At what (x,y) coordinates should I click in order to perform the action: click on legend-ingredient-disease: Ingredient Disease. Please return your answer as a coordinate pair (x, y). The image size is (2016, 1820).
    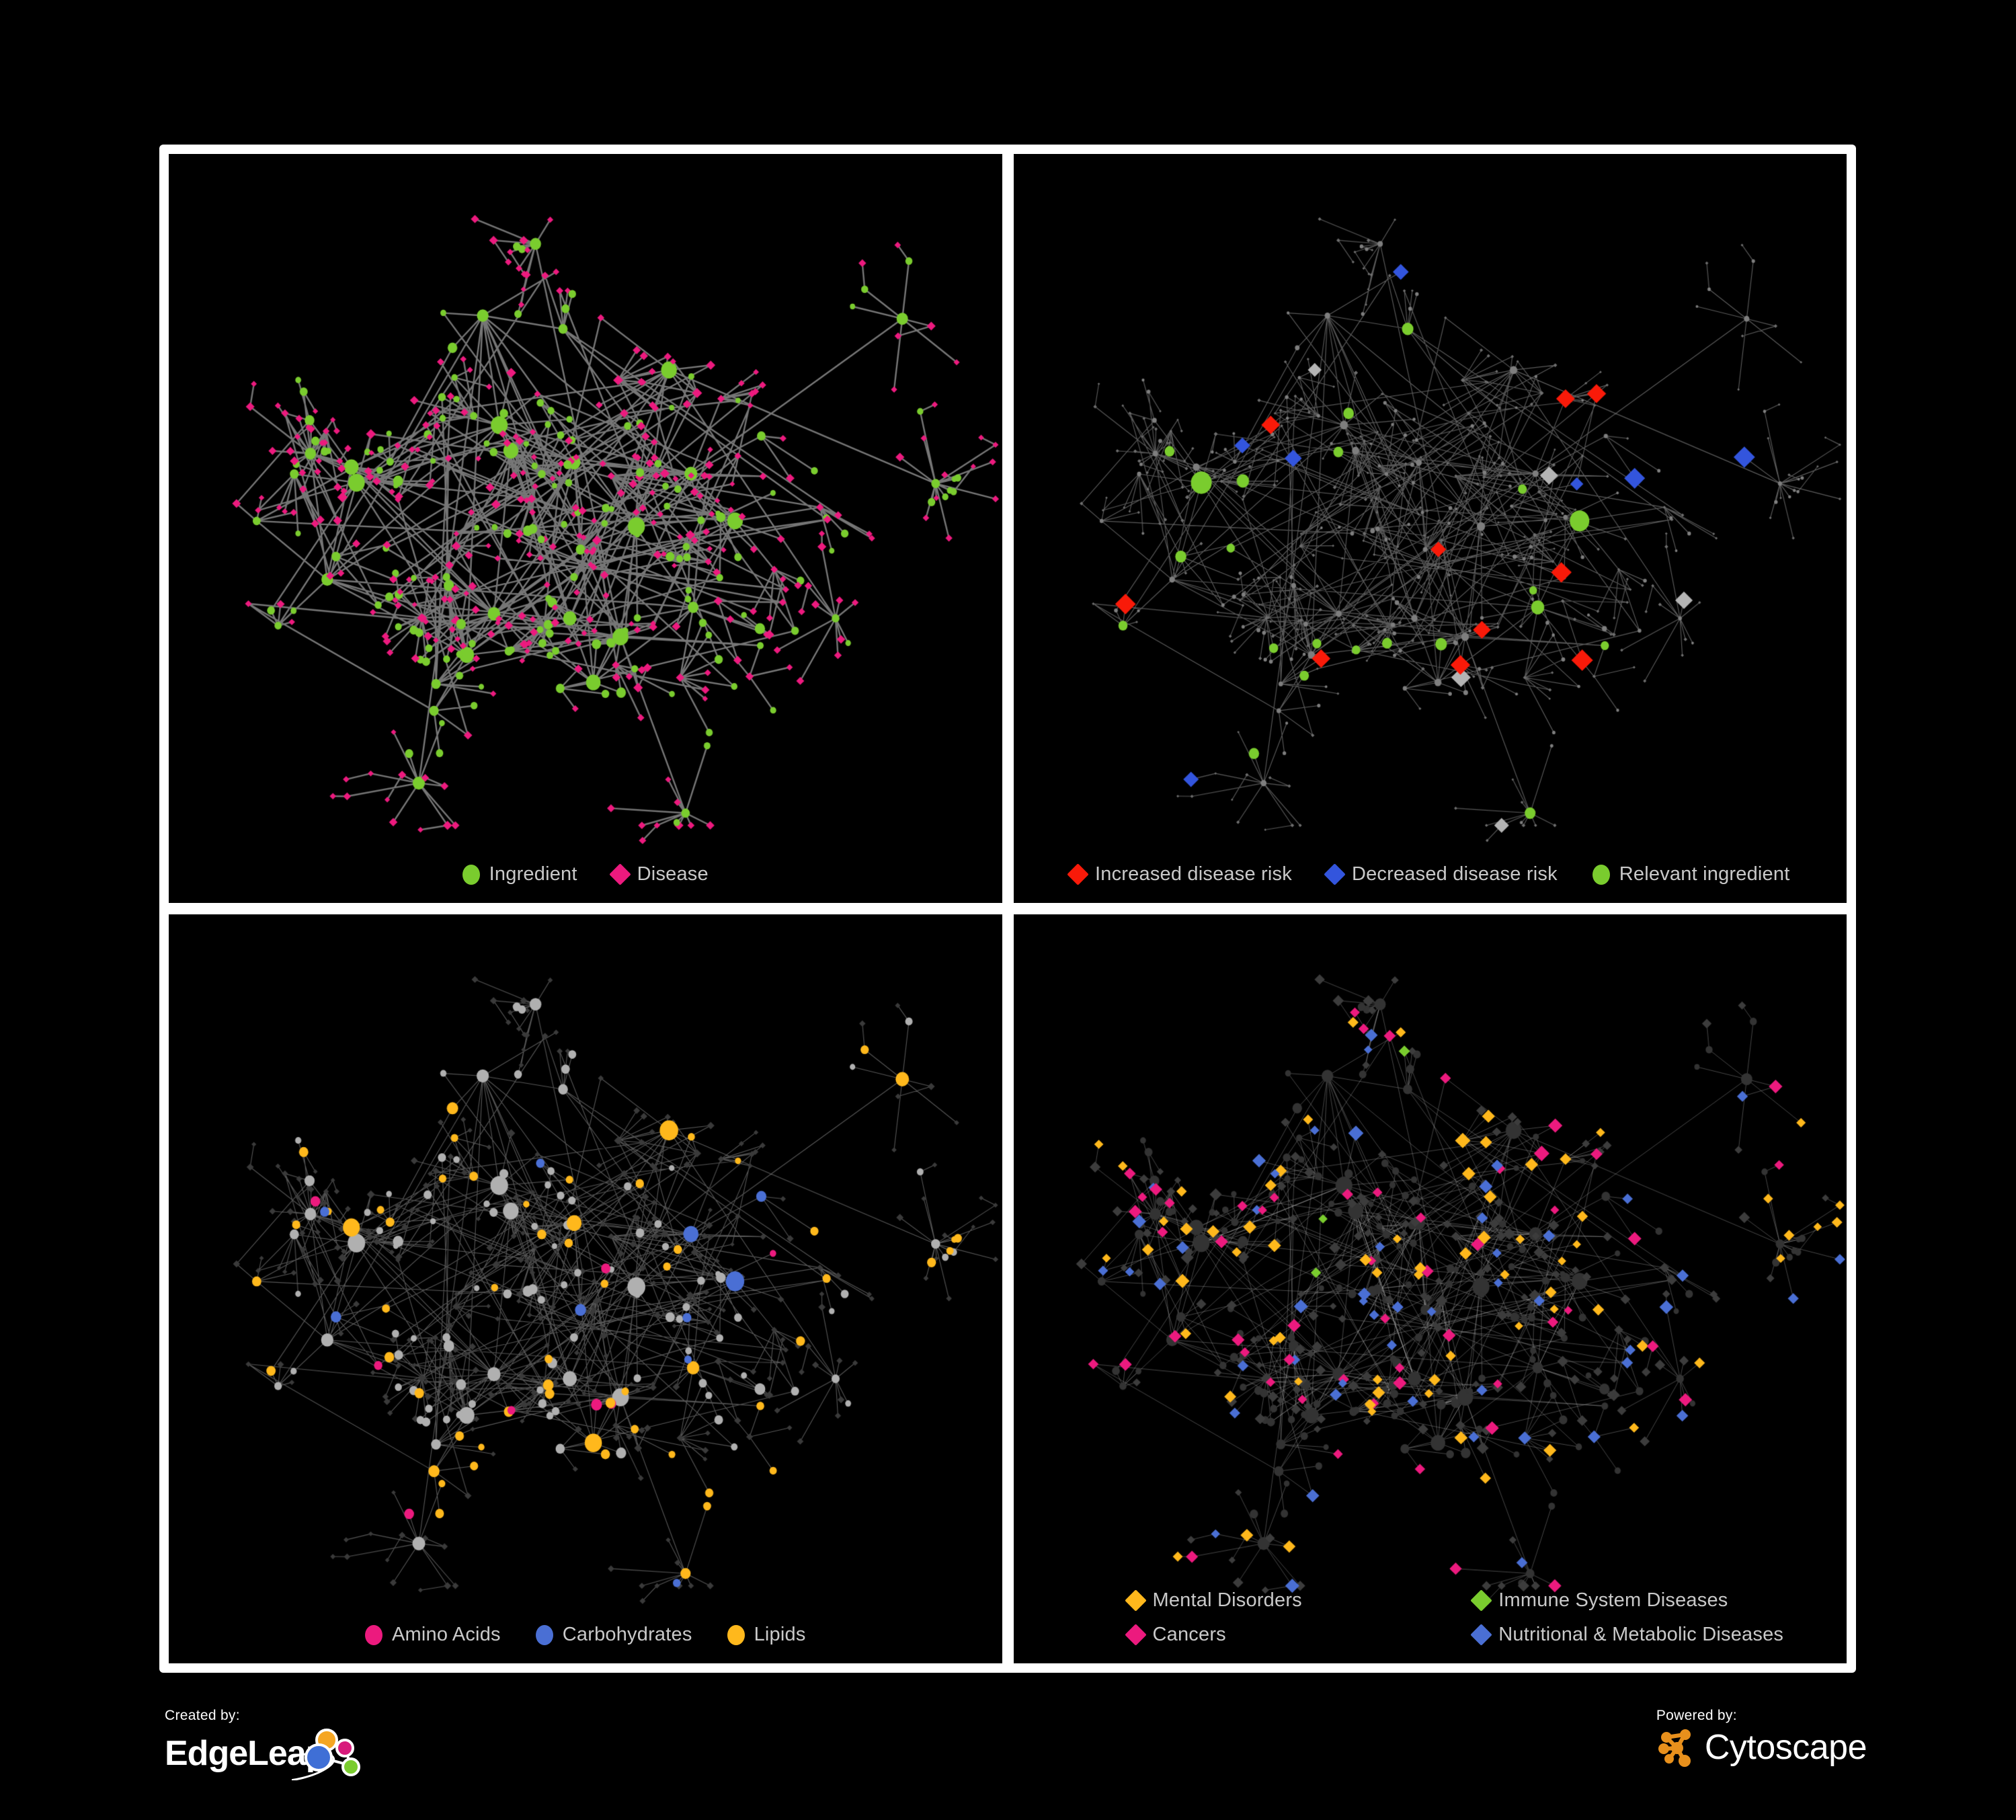
    Looking at the image, I should click on (585, 874).